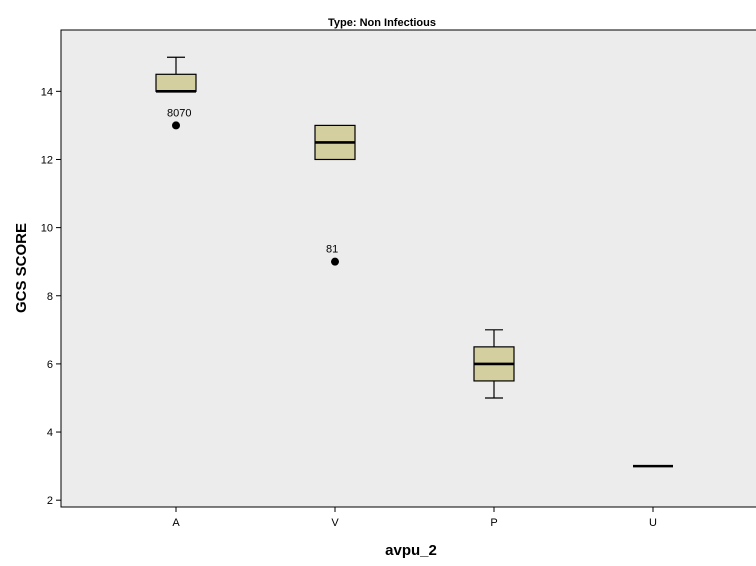  What do you see at coordinates (47, 92) in the screenshot?
I see `y-tick-label: 14` at bounding box center [47, 92].